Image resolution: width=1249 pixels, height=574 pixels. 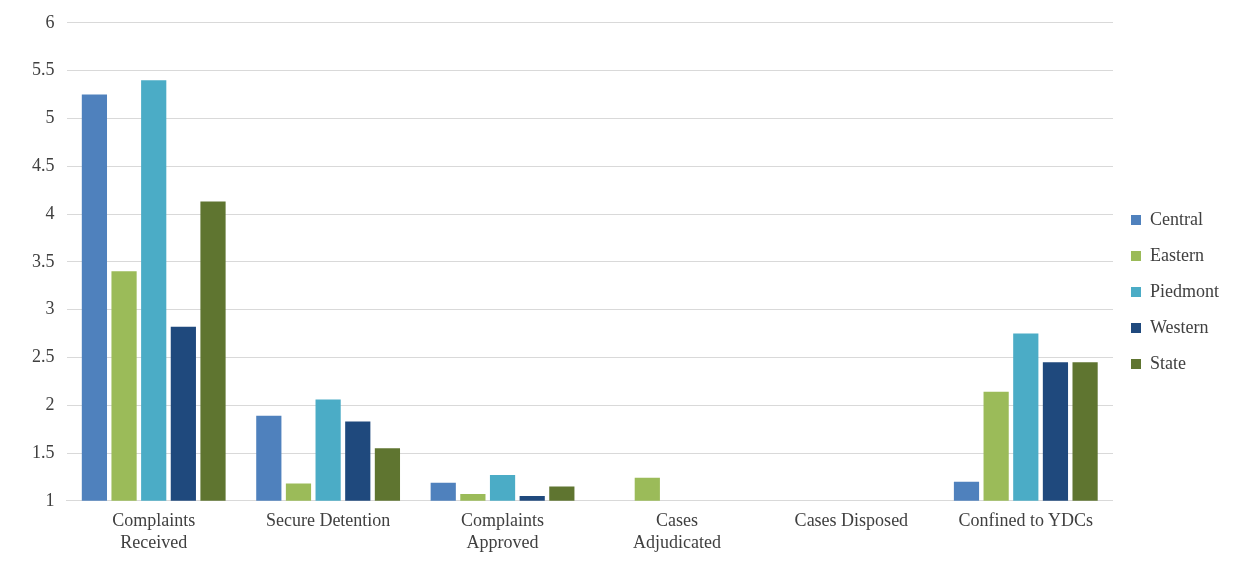 I want to click on legend-label: Eastern, so click(x=1177, y=254).